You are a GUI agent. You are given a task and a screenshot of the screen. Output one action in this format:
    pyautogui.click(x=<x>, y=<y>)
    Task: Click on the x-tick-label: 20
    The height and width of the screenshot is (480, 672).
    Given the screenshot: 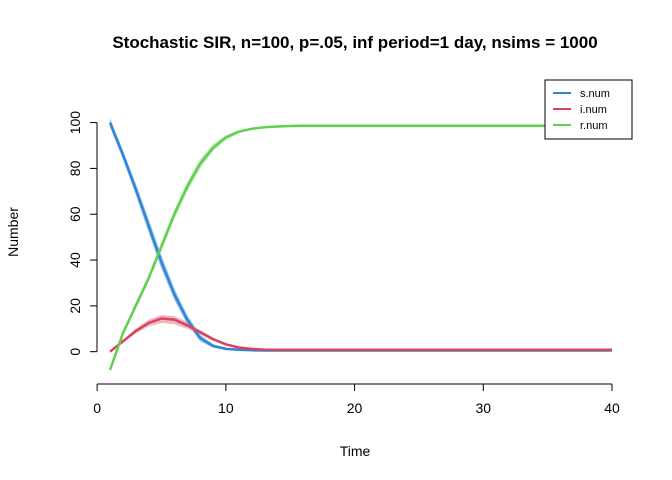 What is the action you would take?
    pyautogui.click(x=355, y=408)
    